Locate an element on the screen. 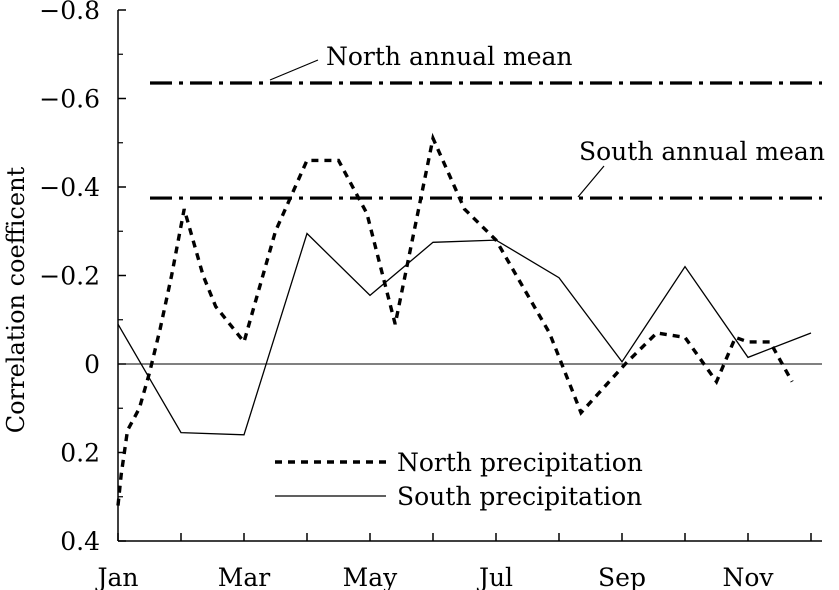  y-tick-label: −0.2 is located at coordinates (69, 276).